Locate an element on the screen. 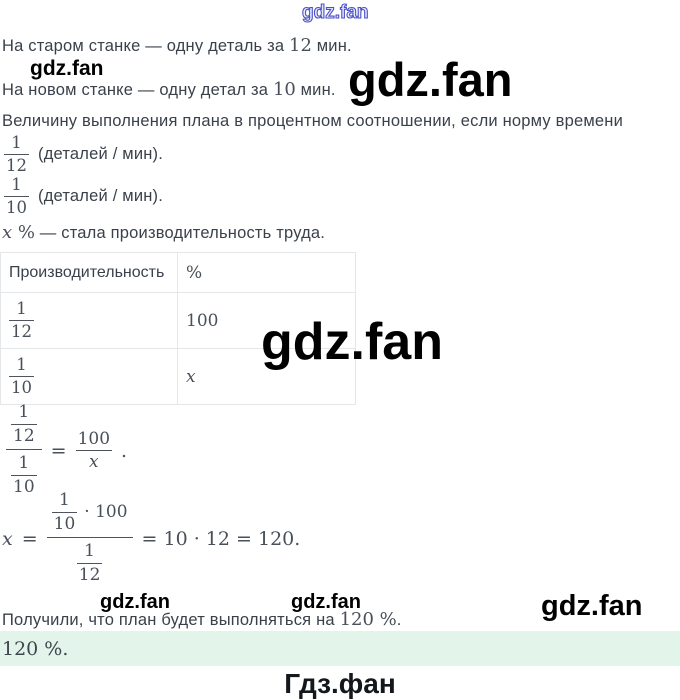 The width and height of the screenshot is (680, 700). equation-result: = 10 · 12 = 120. is located at coordinates (221, 538).